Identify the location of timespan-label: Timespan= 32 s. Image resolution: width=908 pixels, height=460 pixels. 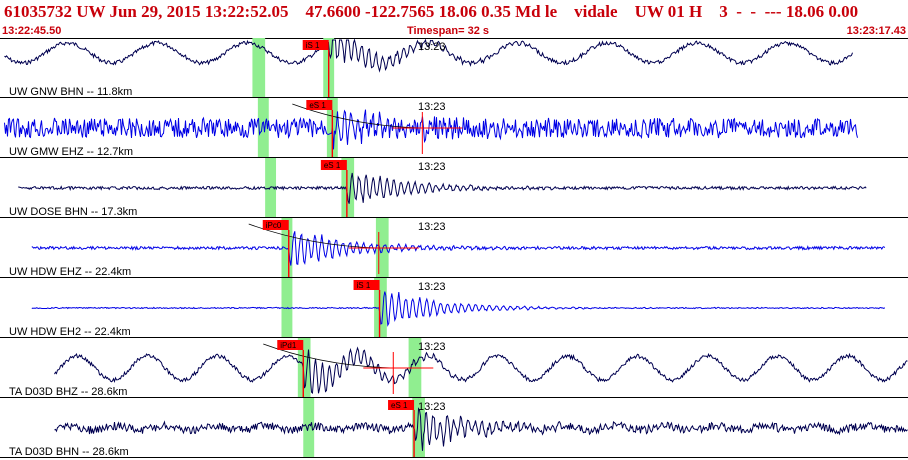
(448, 31).